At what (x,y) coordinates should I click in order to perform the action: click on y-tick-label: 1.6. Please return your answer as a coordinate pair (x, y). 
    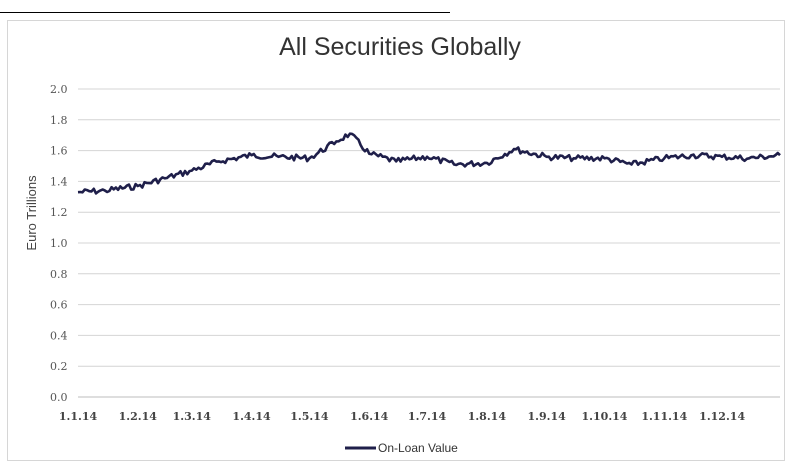
    Looking at the image, I should click on (59, 151).